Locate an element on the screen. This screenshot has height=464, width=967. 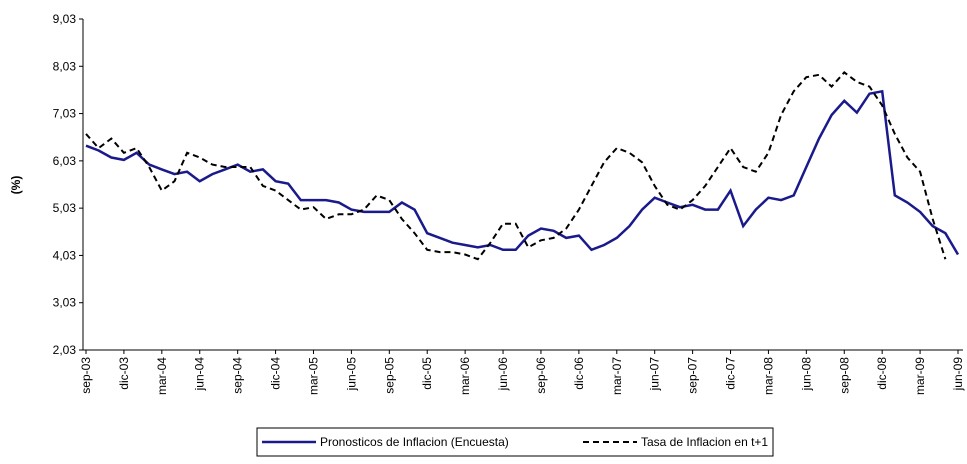
x-tick-label: dic-08 is located at coordinates (882, 373).